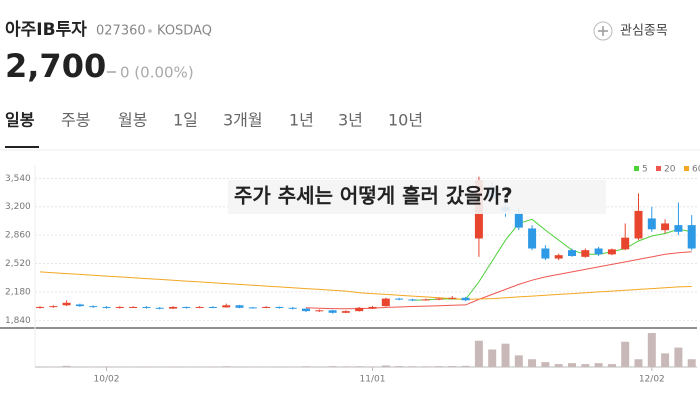  What do you see at coordinates (373, 196) in the screenshot?
I see `chart-title: 주가 추세는 어떻게 흘러 갔을까?` at bounding box center [373, 196].